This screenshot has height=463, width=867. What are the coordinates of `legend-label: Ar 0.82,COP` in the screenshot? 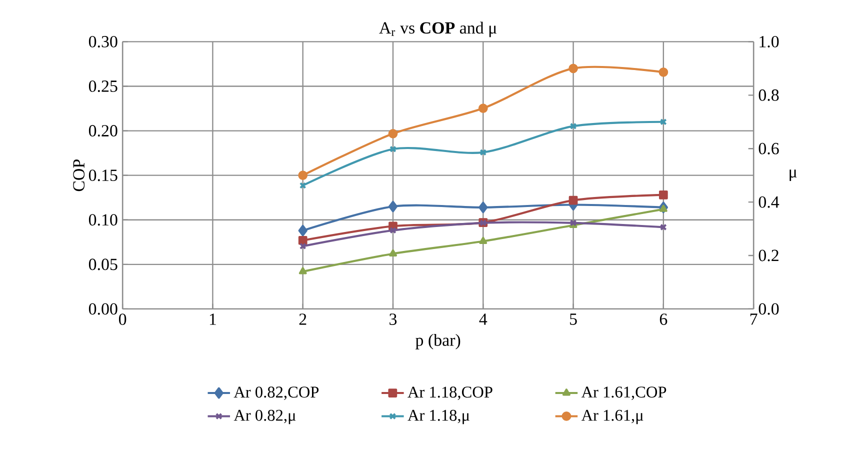 It's located at (276, 393).